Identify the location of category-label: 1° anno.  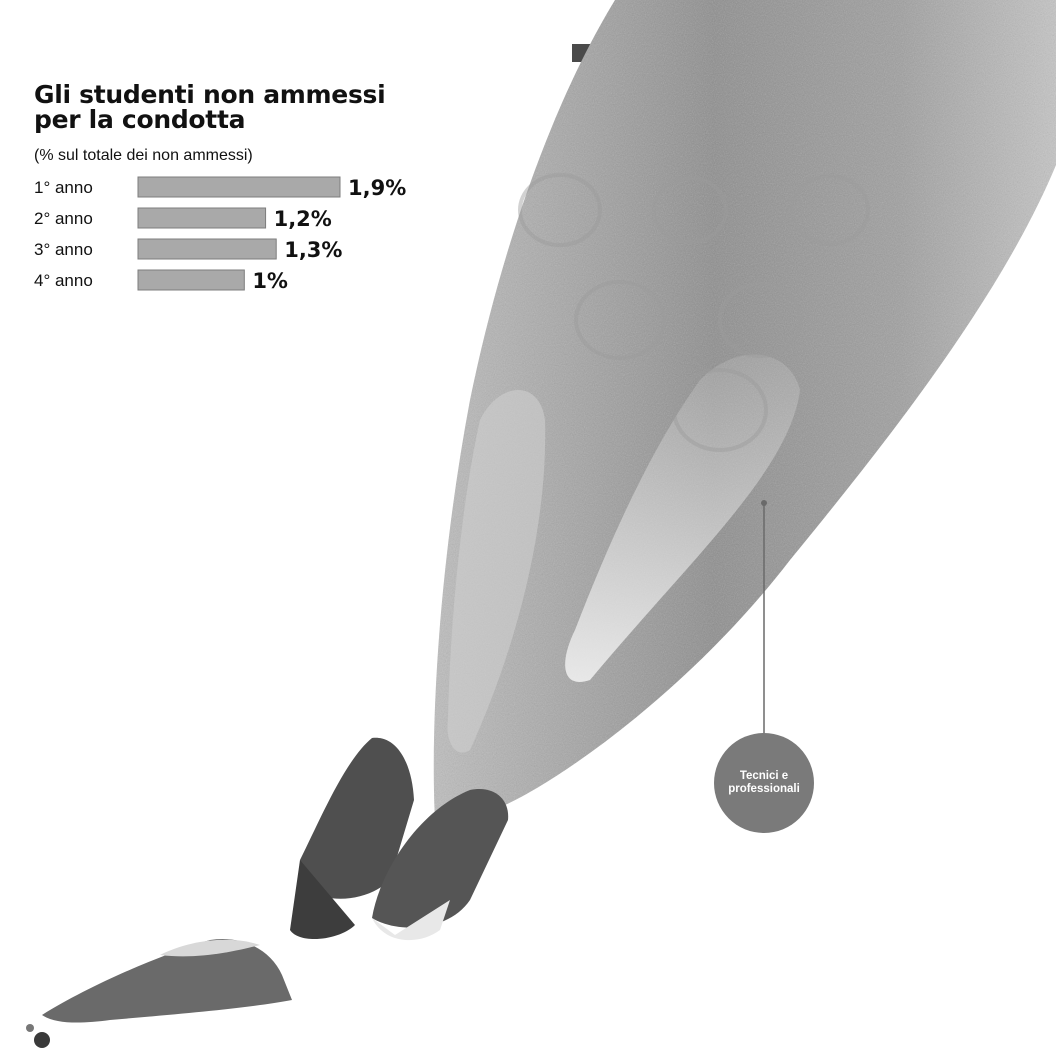
(63, 187).